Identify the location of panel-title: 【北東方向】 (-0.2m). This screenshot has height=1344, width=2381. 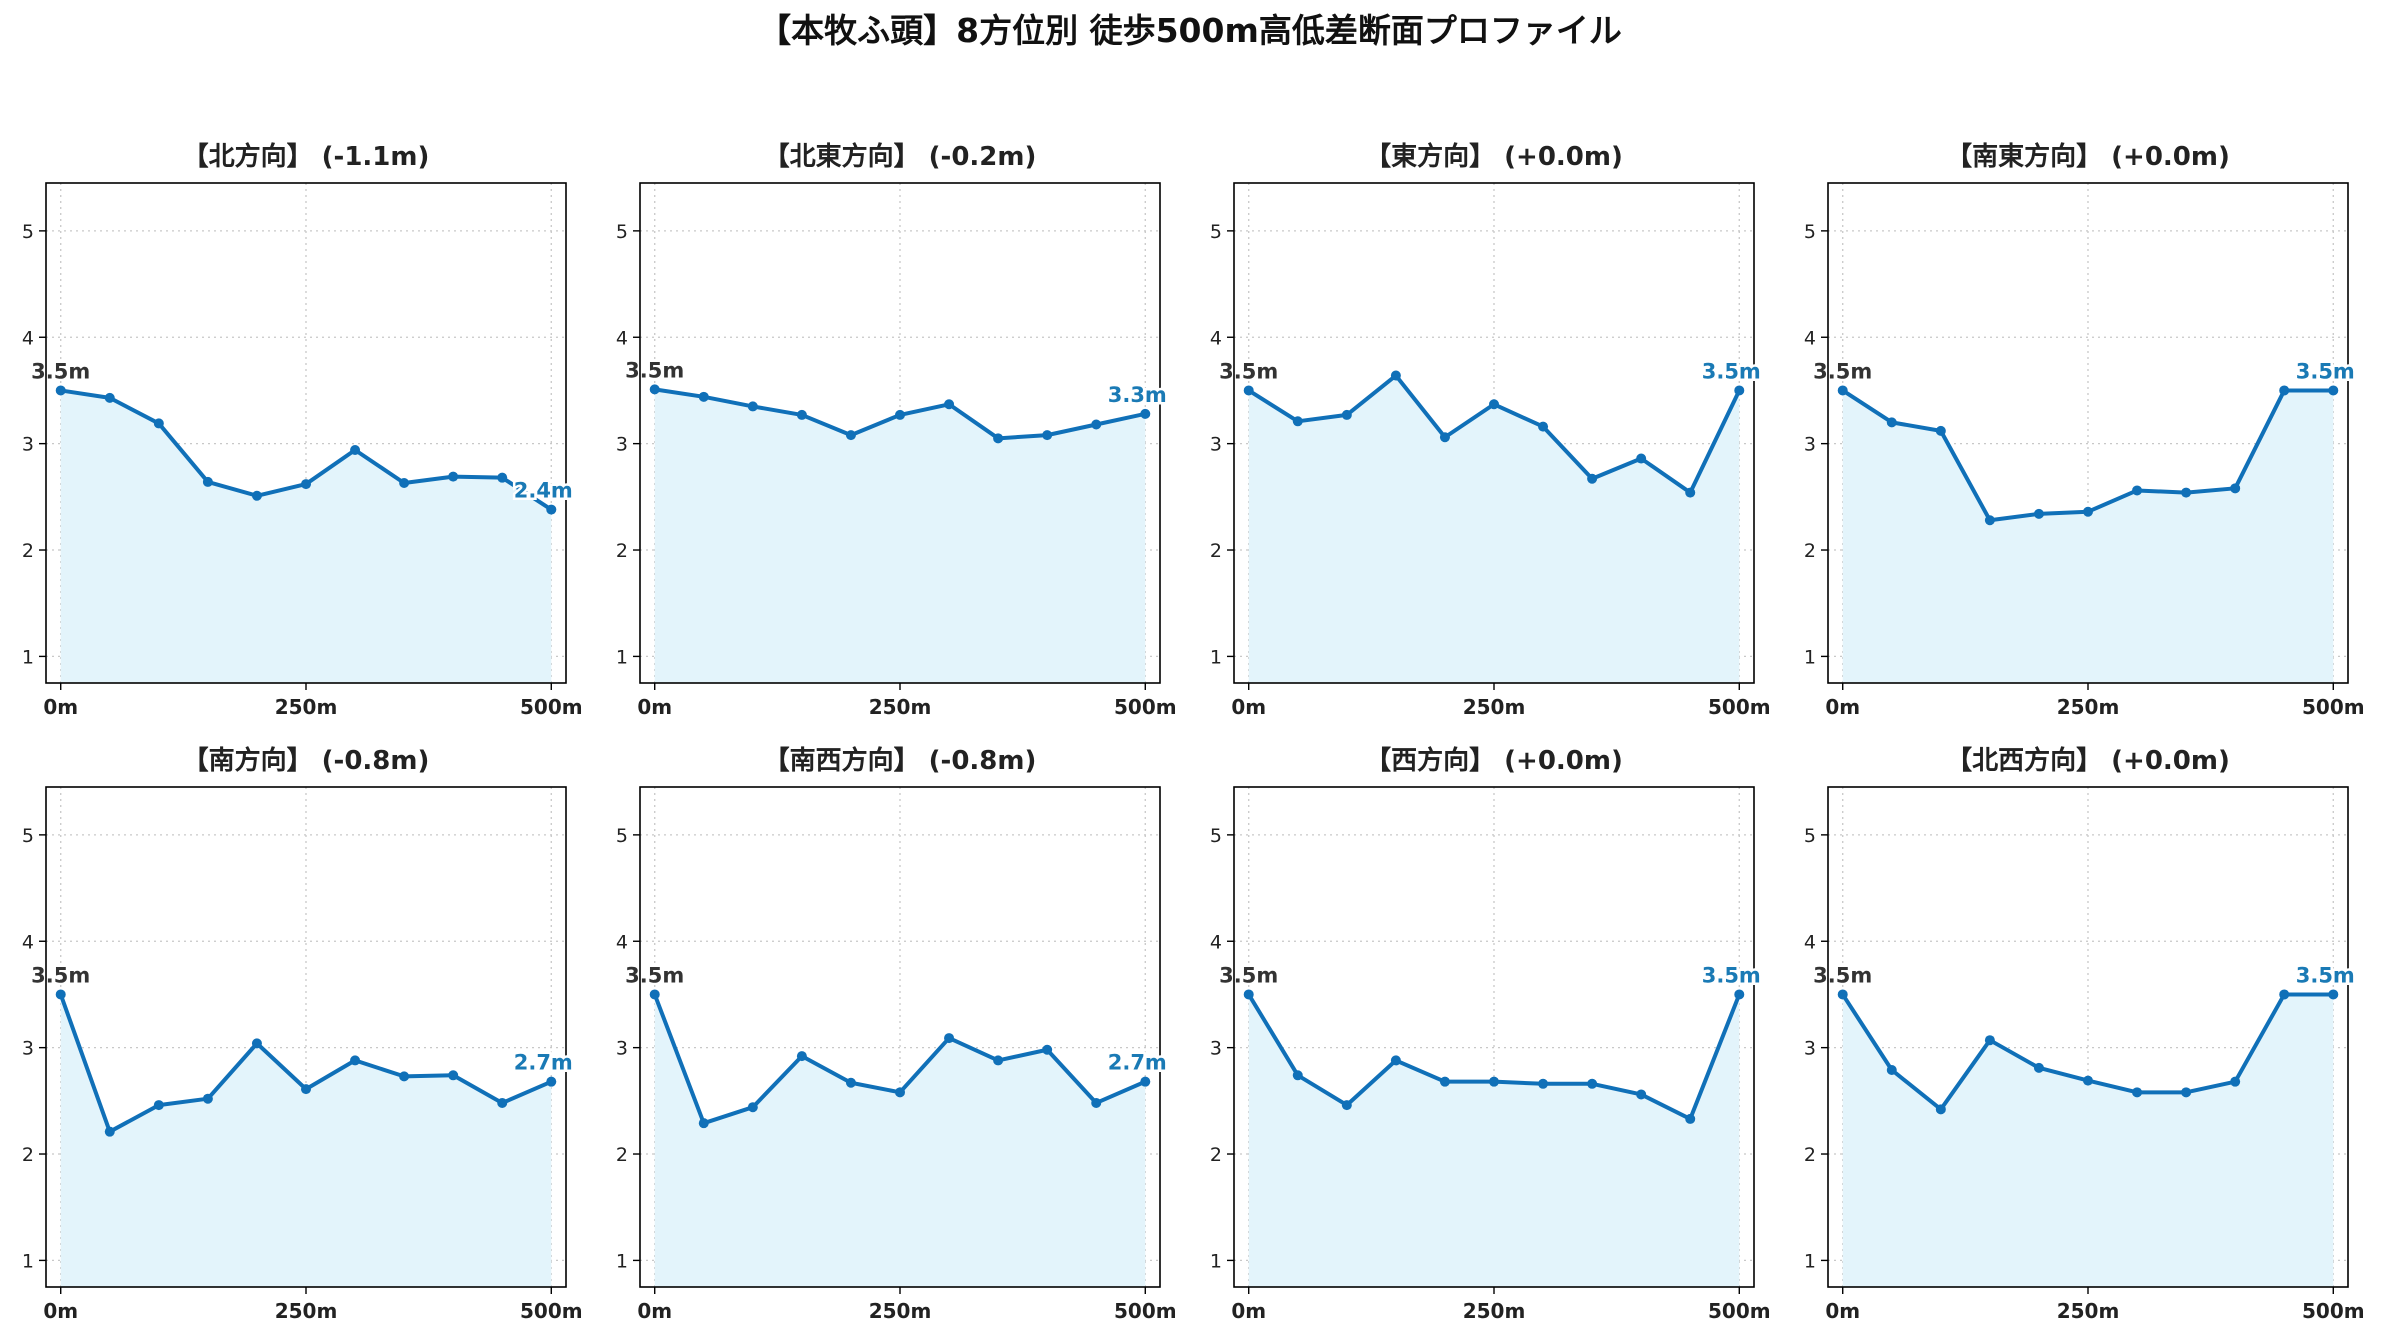
(900, 156).